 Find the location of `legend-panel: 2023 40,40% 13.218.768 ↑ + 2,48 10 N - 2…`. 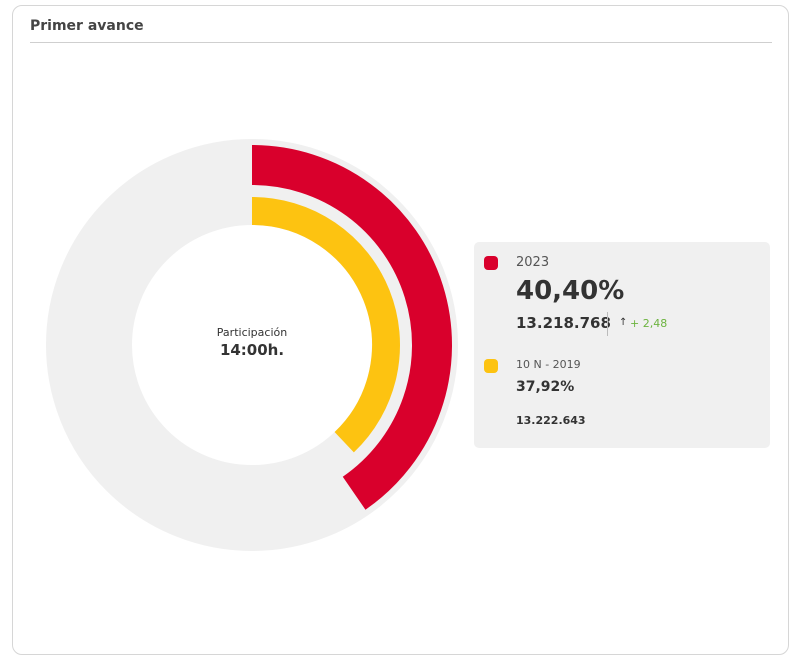

legend-panel: 2023 40,40% 13.218.768 ↑ + 2,48 10 N - 2… is located at coordinates (622, 345).